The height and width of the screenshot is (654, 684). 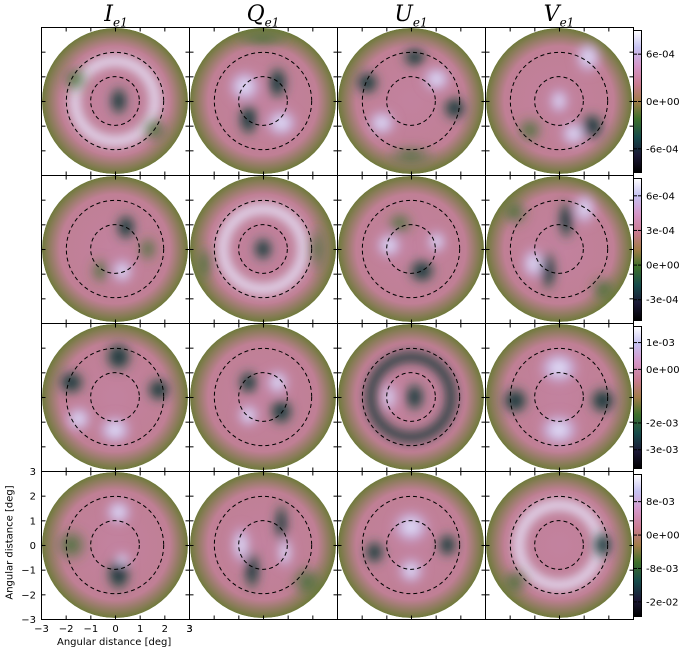 What do you see at coordinates (90, 629) in the screenshot?
I see `x-tick-label: −1` at bounding box center [90, 629].